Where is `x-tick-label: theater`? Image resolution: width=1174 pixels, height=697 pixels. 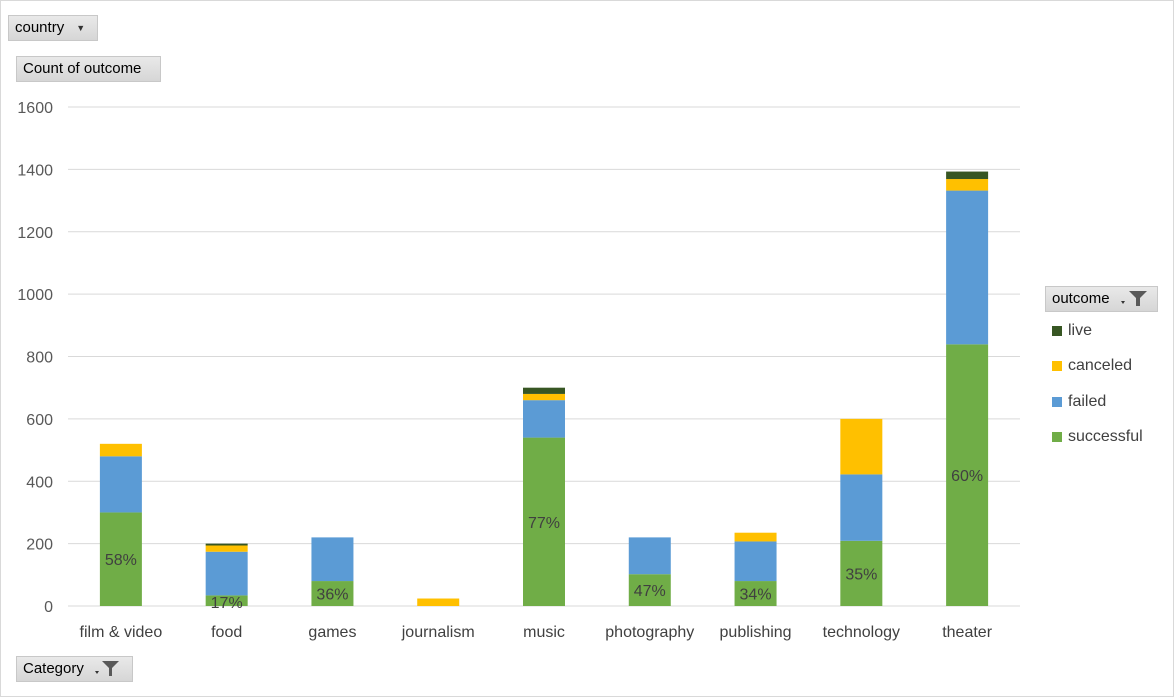
x-tick-label: theater is located at coordinates (967, 632).